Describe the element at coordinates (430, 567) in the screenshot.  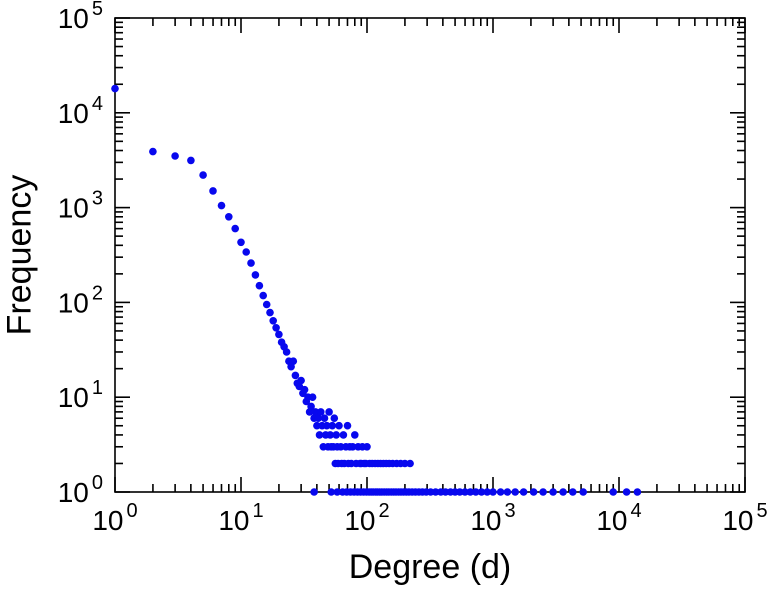
I see `x-axis-label: Degree (d)` at that location.